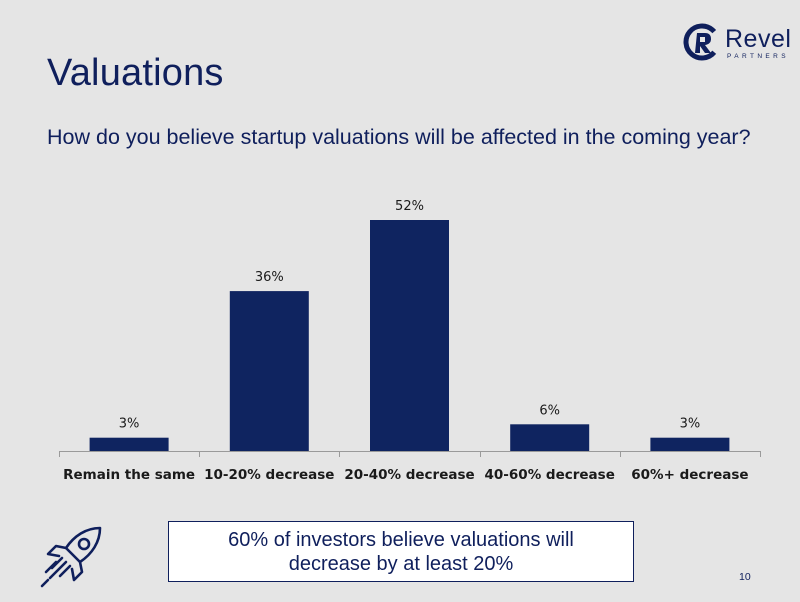  Describe the element at coordinates (409, 475) in the screenshot. I see `x-tick-label: 20-40% decrease` at that location.